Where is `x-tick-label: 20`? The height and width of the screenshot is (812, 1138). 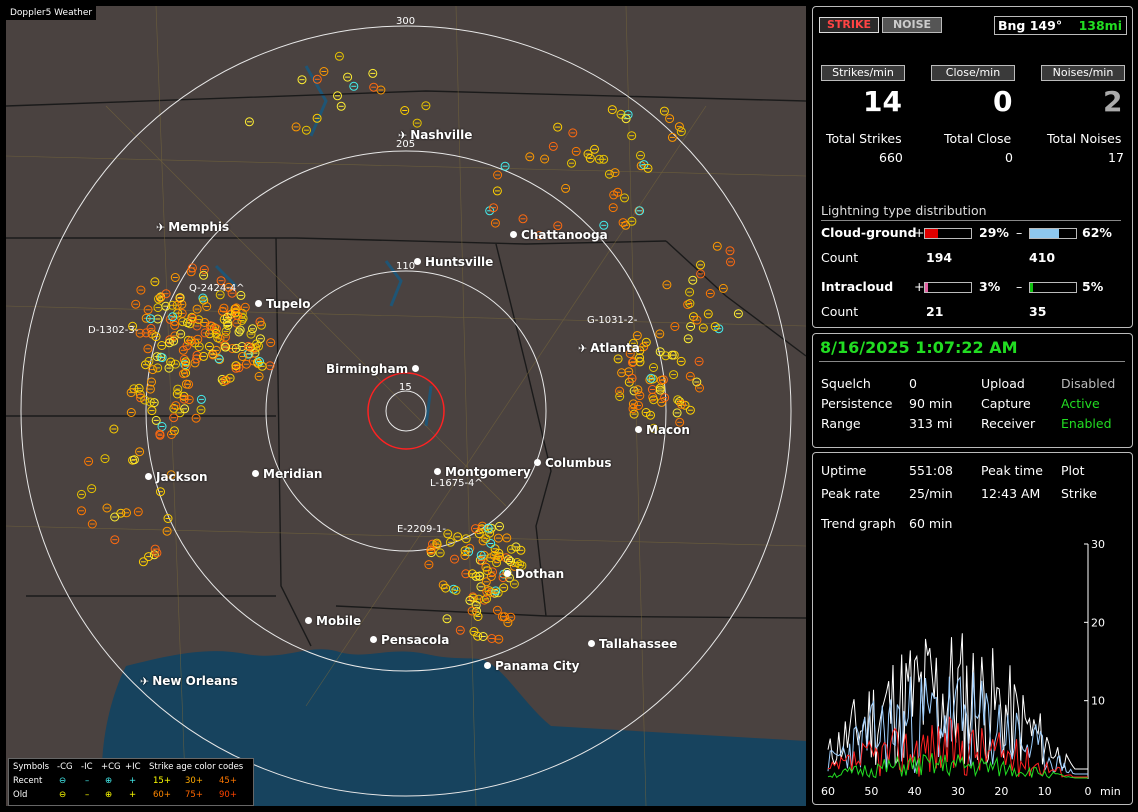 x-tick-label: 20 is located at coordinates (1001, 791).